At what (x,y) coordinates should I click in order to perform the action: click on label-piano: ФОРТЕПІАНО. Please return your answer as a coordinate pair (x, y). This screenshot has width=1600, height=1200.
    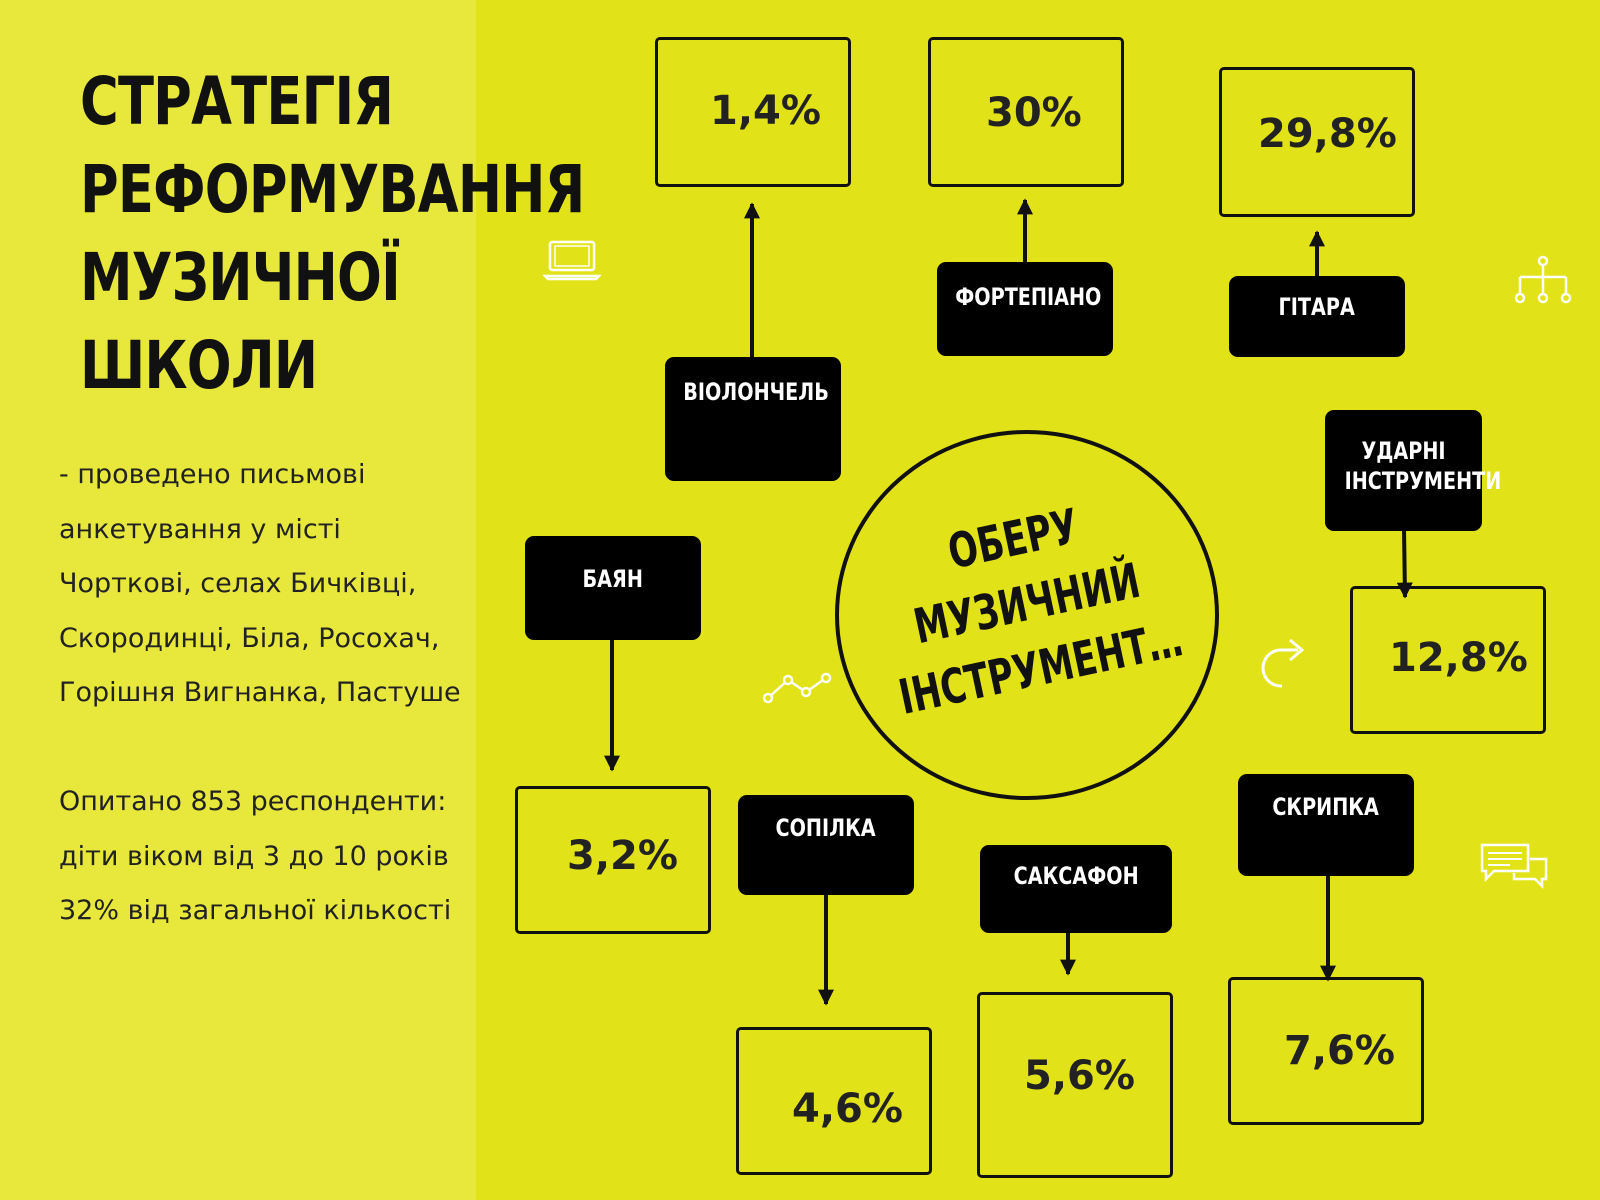
    Looking at the image, I should click on (1025, 309).